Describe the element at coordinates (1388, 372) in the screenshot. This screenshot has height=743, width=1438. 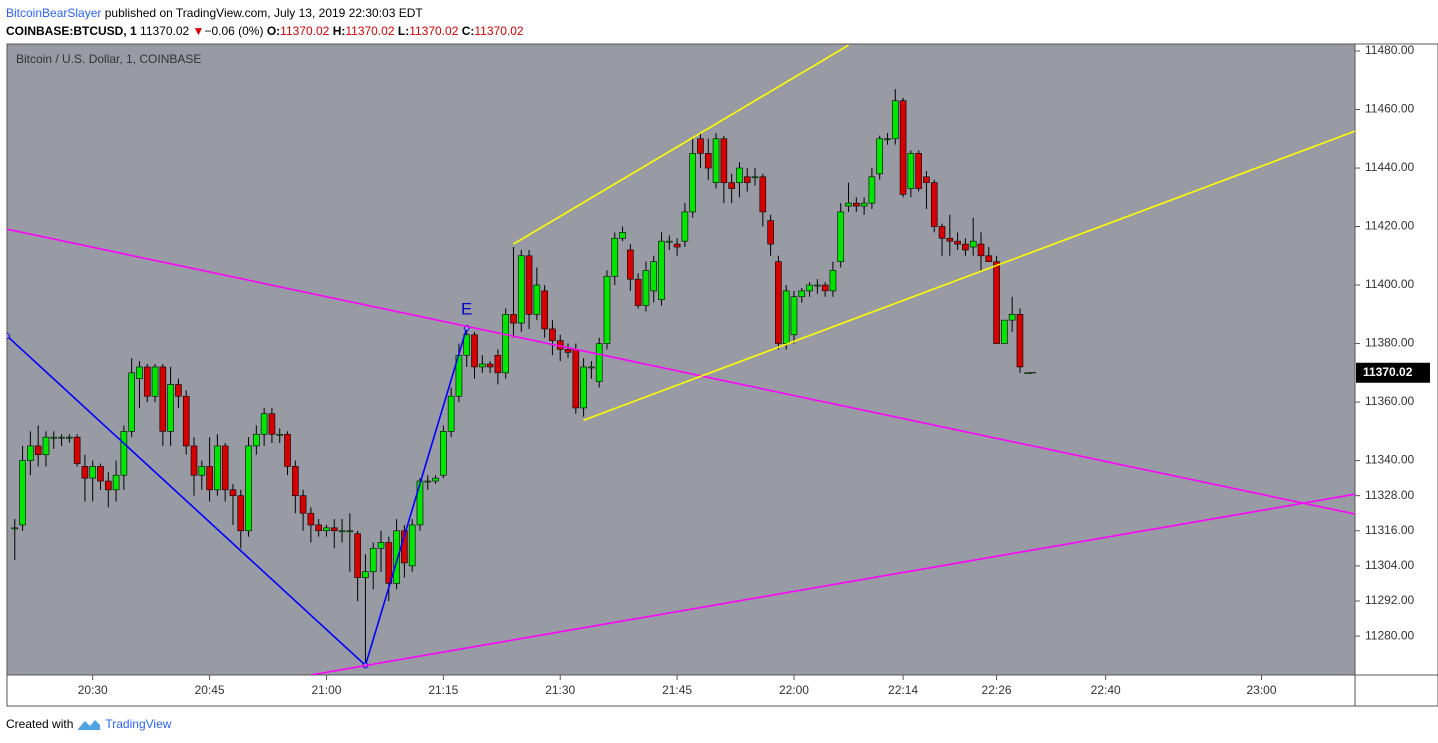
I see `last-price-label: 11370.02` at that location.